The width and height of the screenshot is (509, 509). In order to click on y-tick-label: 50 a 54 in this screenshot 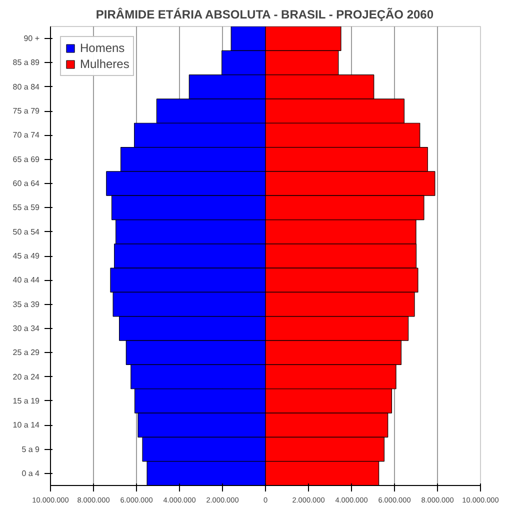, I will do `click(26, 231)`.